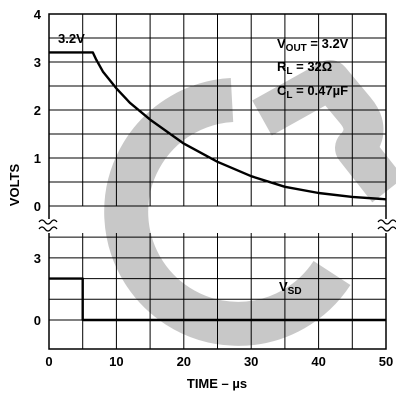 The width and height of the screenshot is (396, 394). Describe the element at coordinates (37, 62) in the screenshot. I see `y-tick-top-3: 3` at that location.